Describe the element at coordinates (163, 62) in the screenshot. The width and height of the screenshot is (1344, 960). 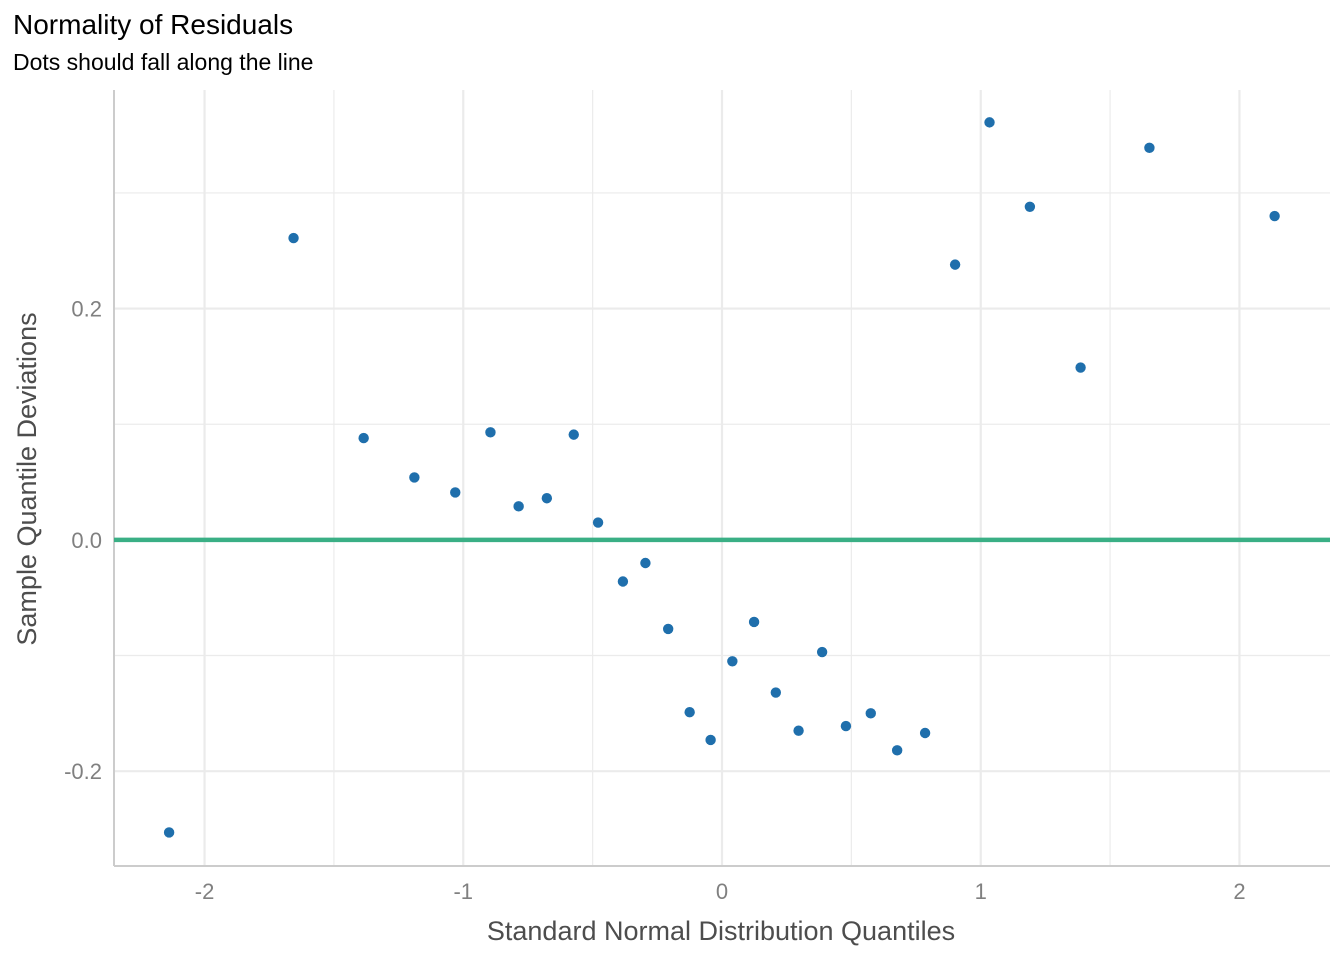
I see `chart-subtitle: Dots should fall along the line` at that location.